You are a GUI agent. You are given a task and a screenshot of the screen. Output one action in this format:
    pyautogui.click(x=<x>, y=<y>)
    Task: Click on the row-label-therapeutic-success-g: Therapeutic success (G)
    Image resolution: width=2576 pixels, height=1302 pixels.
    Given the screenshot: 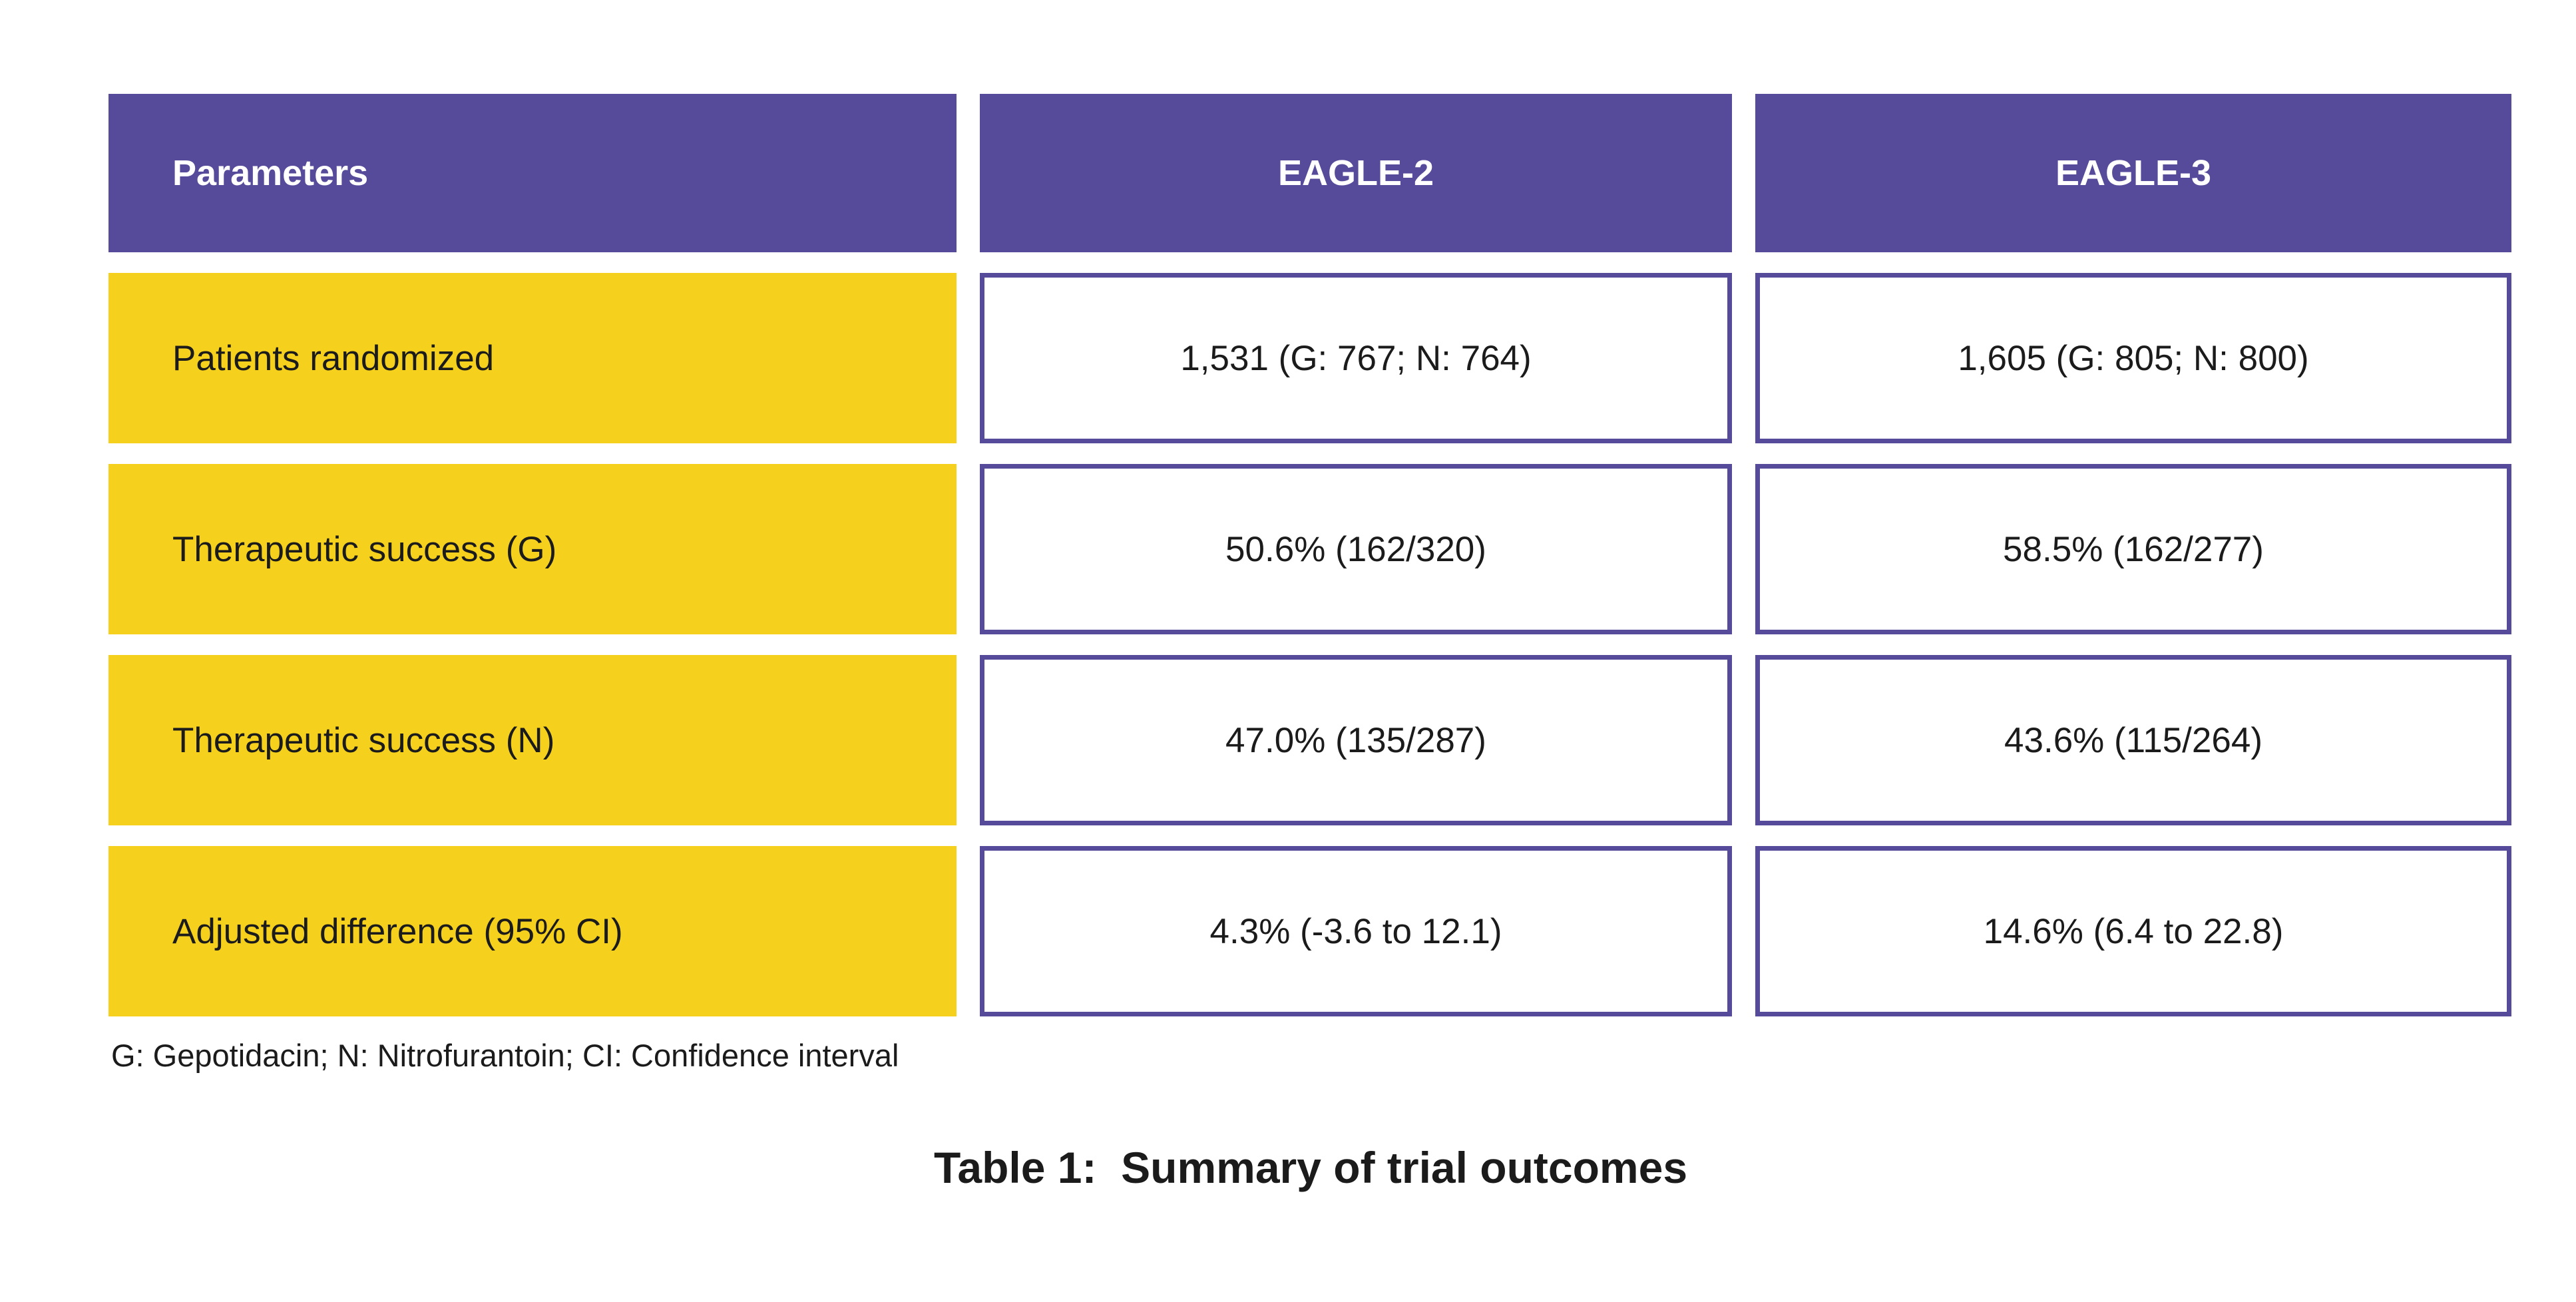 What is the action you would take?
    pyautogui.click(x=532, y=549)
    